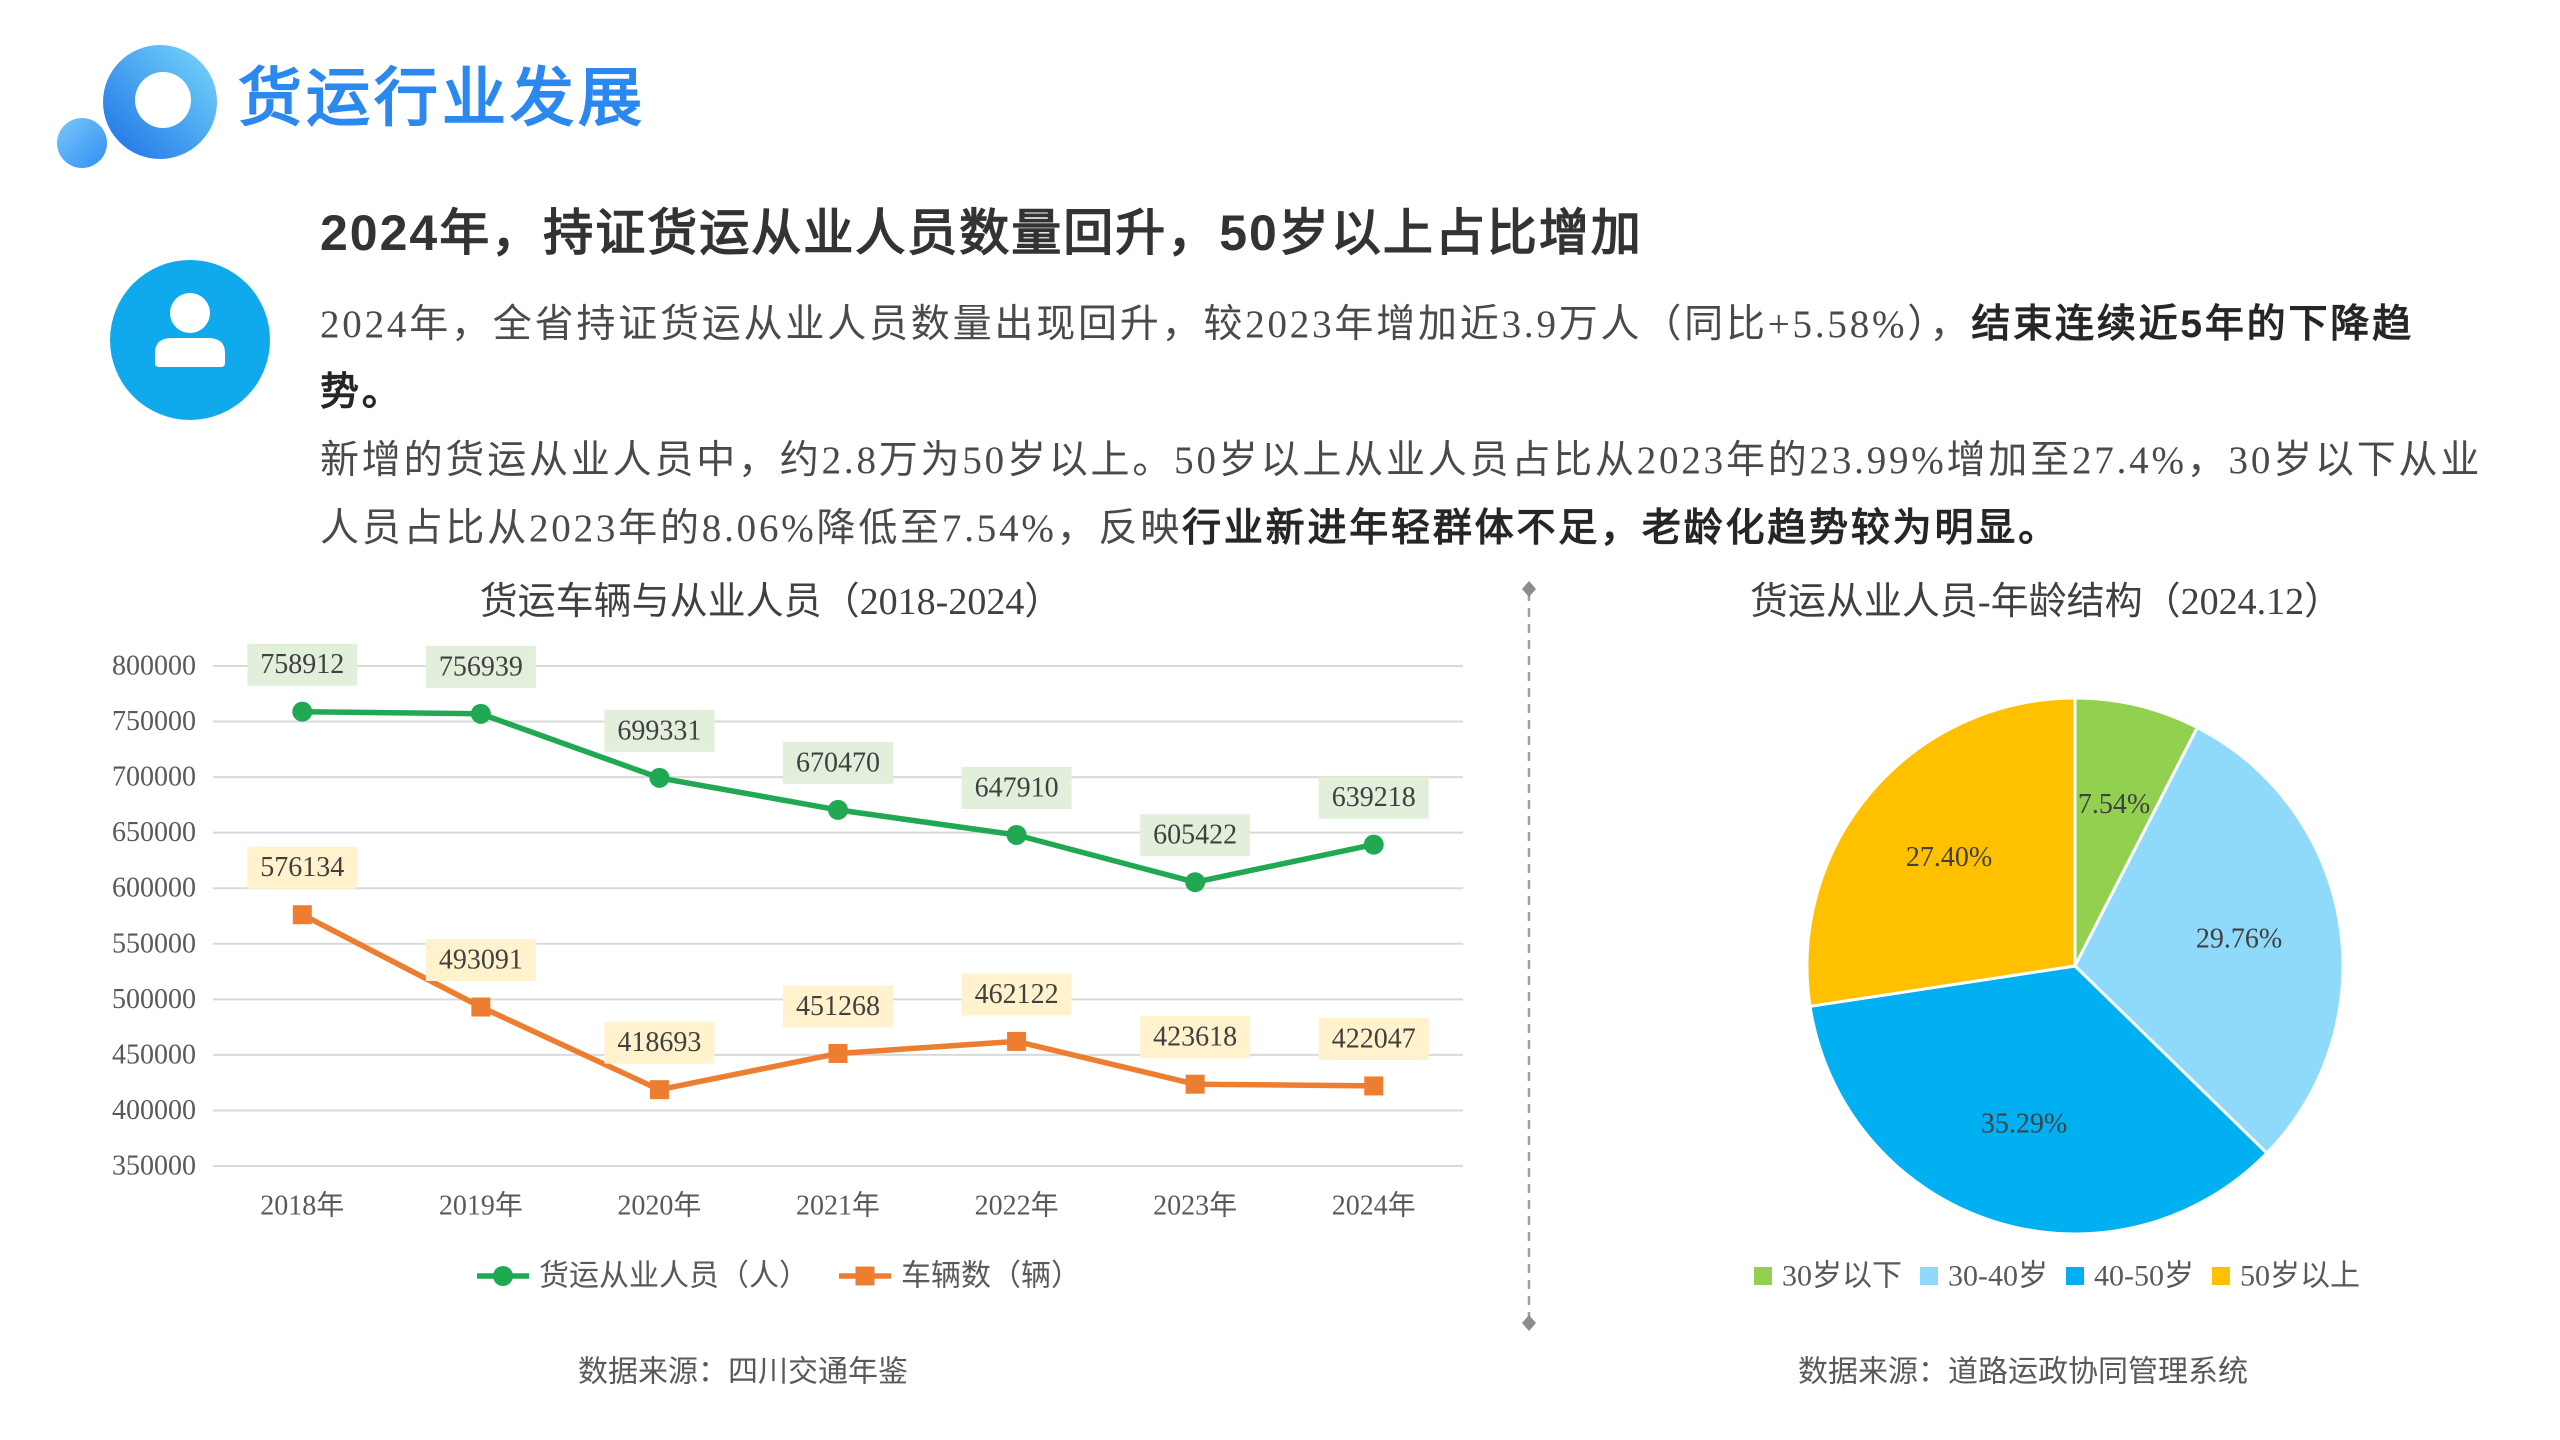 The image size is (2560, 1440). I want to click on workers-data-label: 699331, so click(659, 730).